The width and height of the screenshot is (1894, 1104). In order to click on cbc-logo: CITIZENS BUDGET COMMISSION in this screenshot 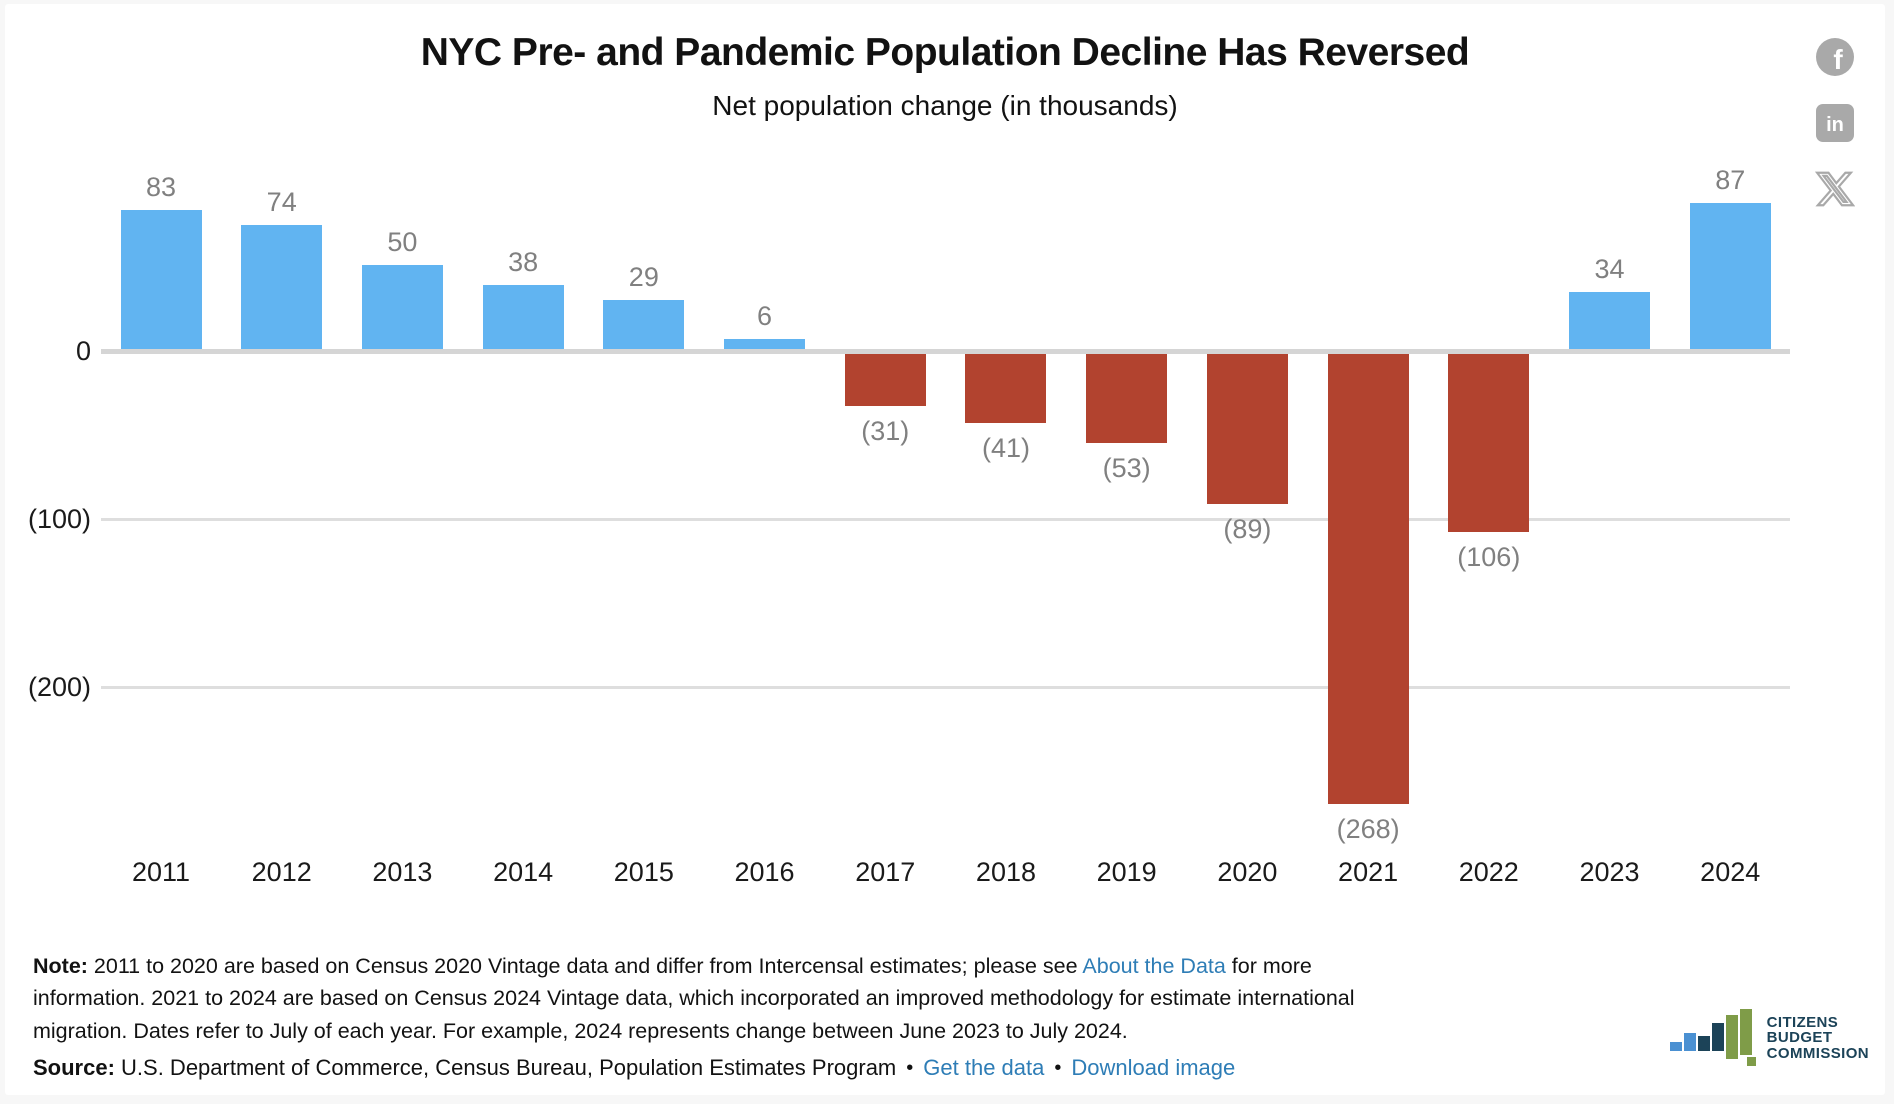, I will do `click(1769, 1038)`.